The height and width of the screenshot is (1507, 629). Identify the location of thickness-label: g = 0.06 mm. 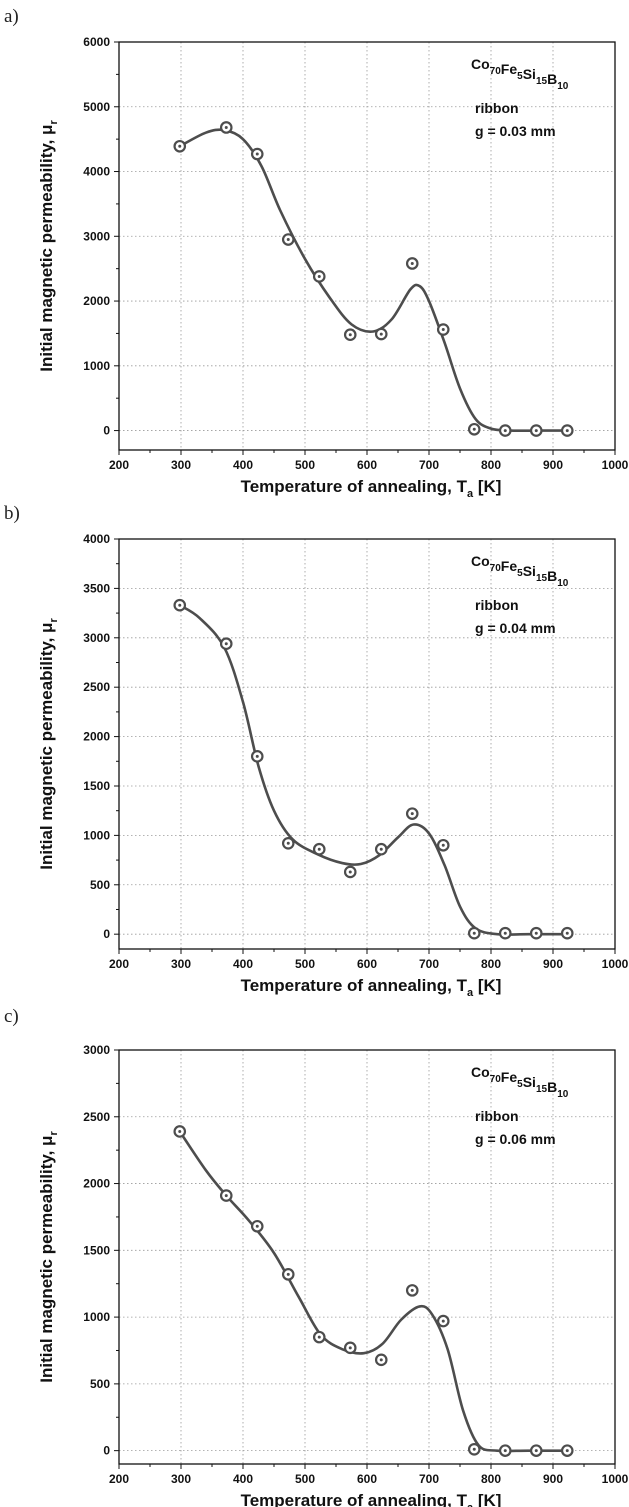
(515, 1139).